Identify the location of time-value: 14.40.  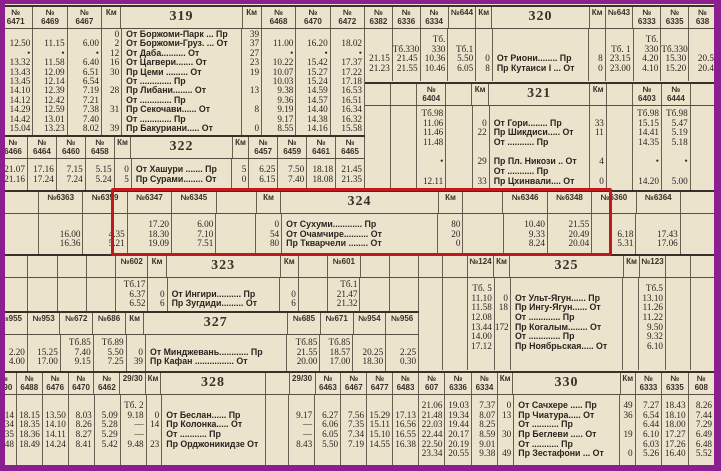
(317, 109).